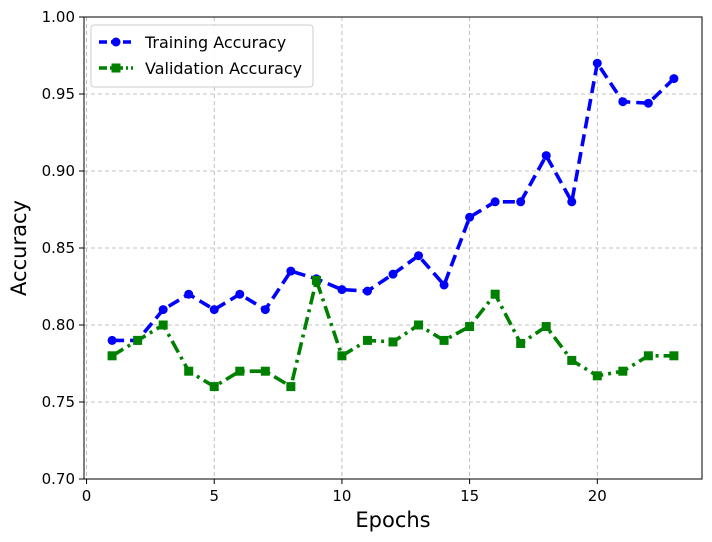 Image resolution: width=712 pixels, height=542 pixels. What do you see at coordinates (392, 520) in the screenshot?
I see `x-axis-title: Epochs` at bounding box center [392, 520].